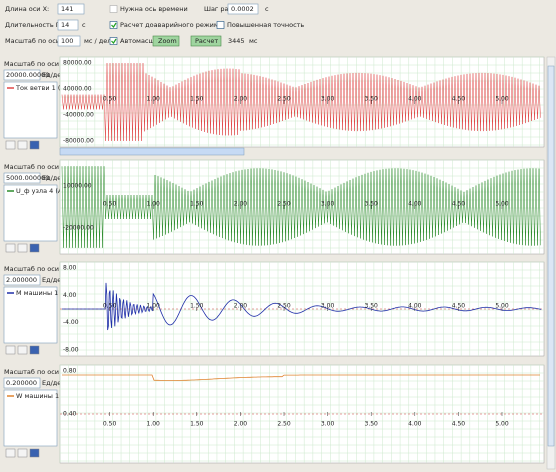 Image resolution: width=556 pixels, height=472 pixels. What do you see at coordinates (78, 141) in the screenshot?
I see `y-label: -80000.00` at bounding box center [78, 141].